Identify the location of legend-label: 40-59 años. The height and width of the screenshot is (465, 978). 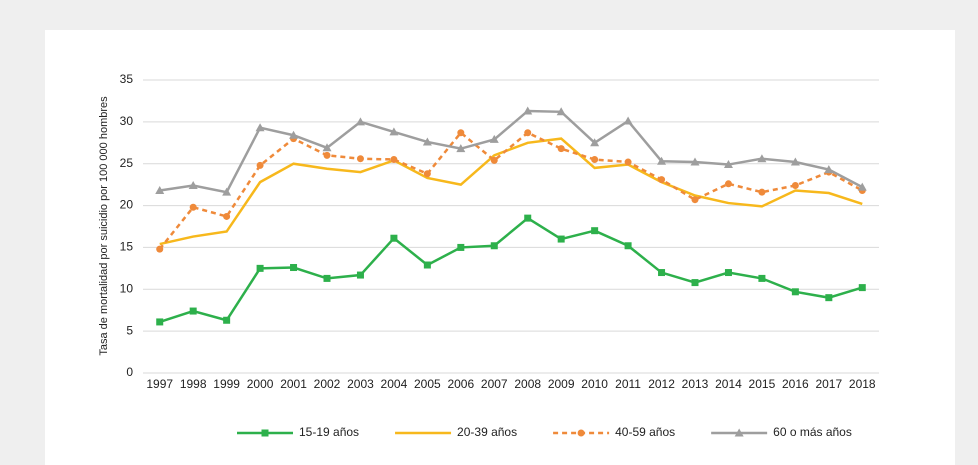
(645, 432).